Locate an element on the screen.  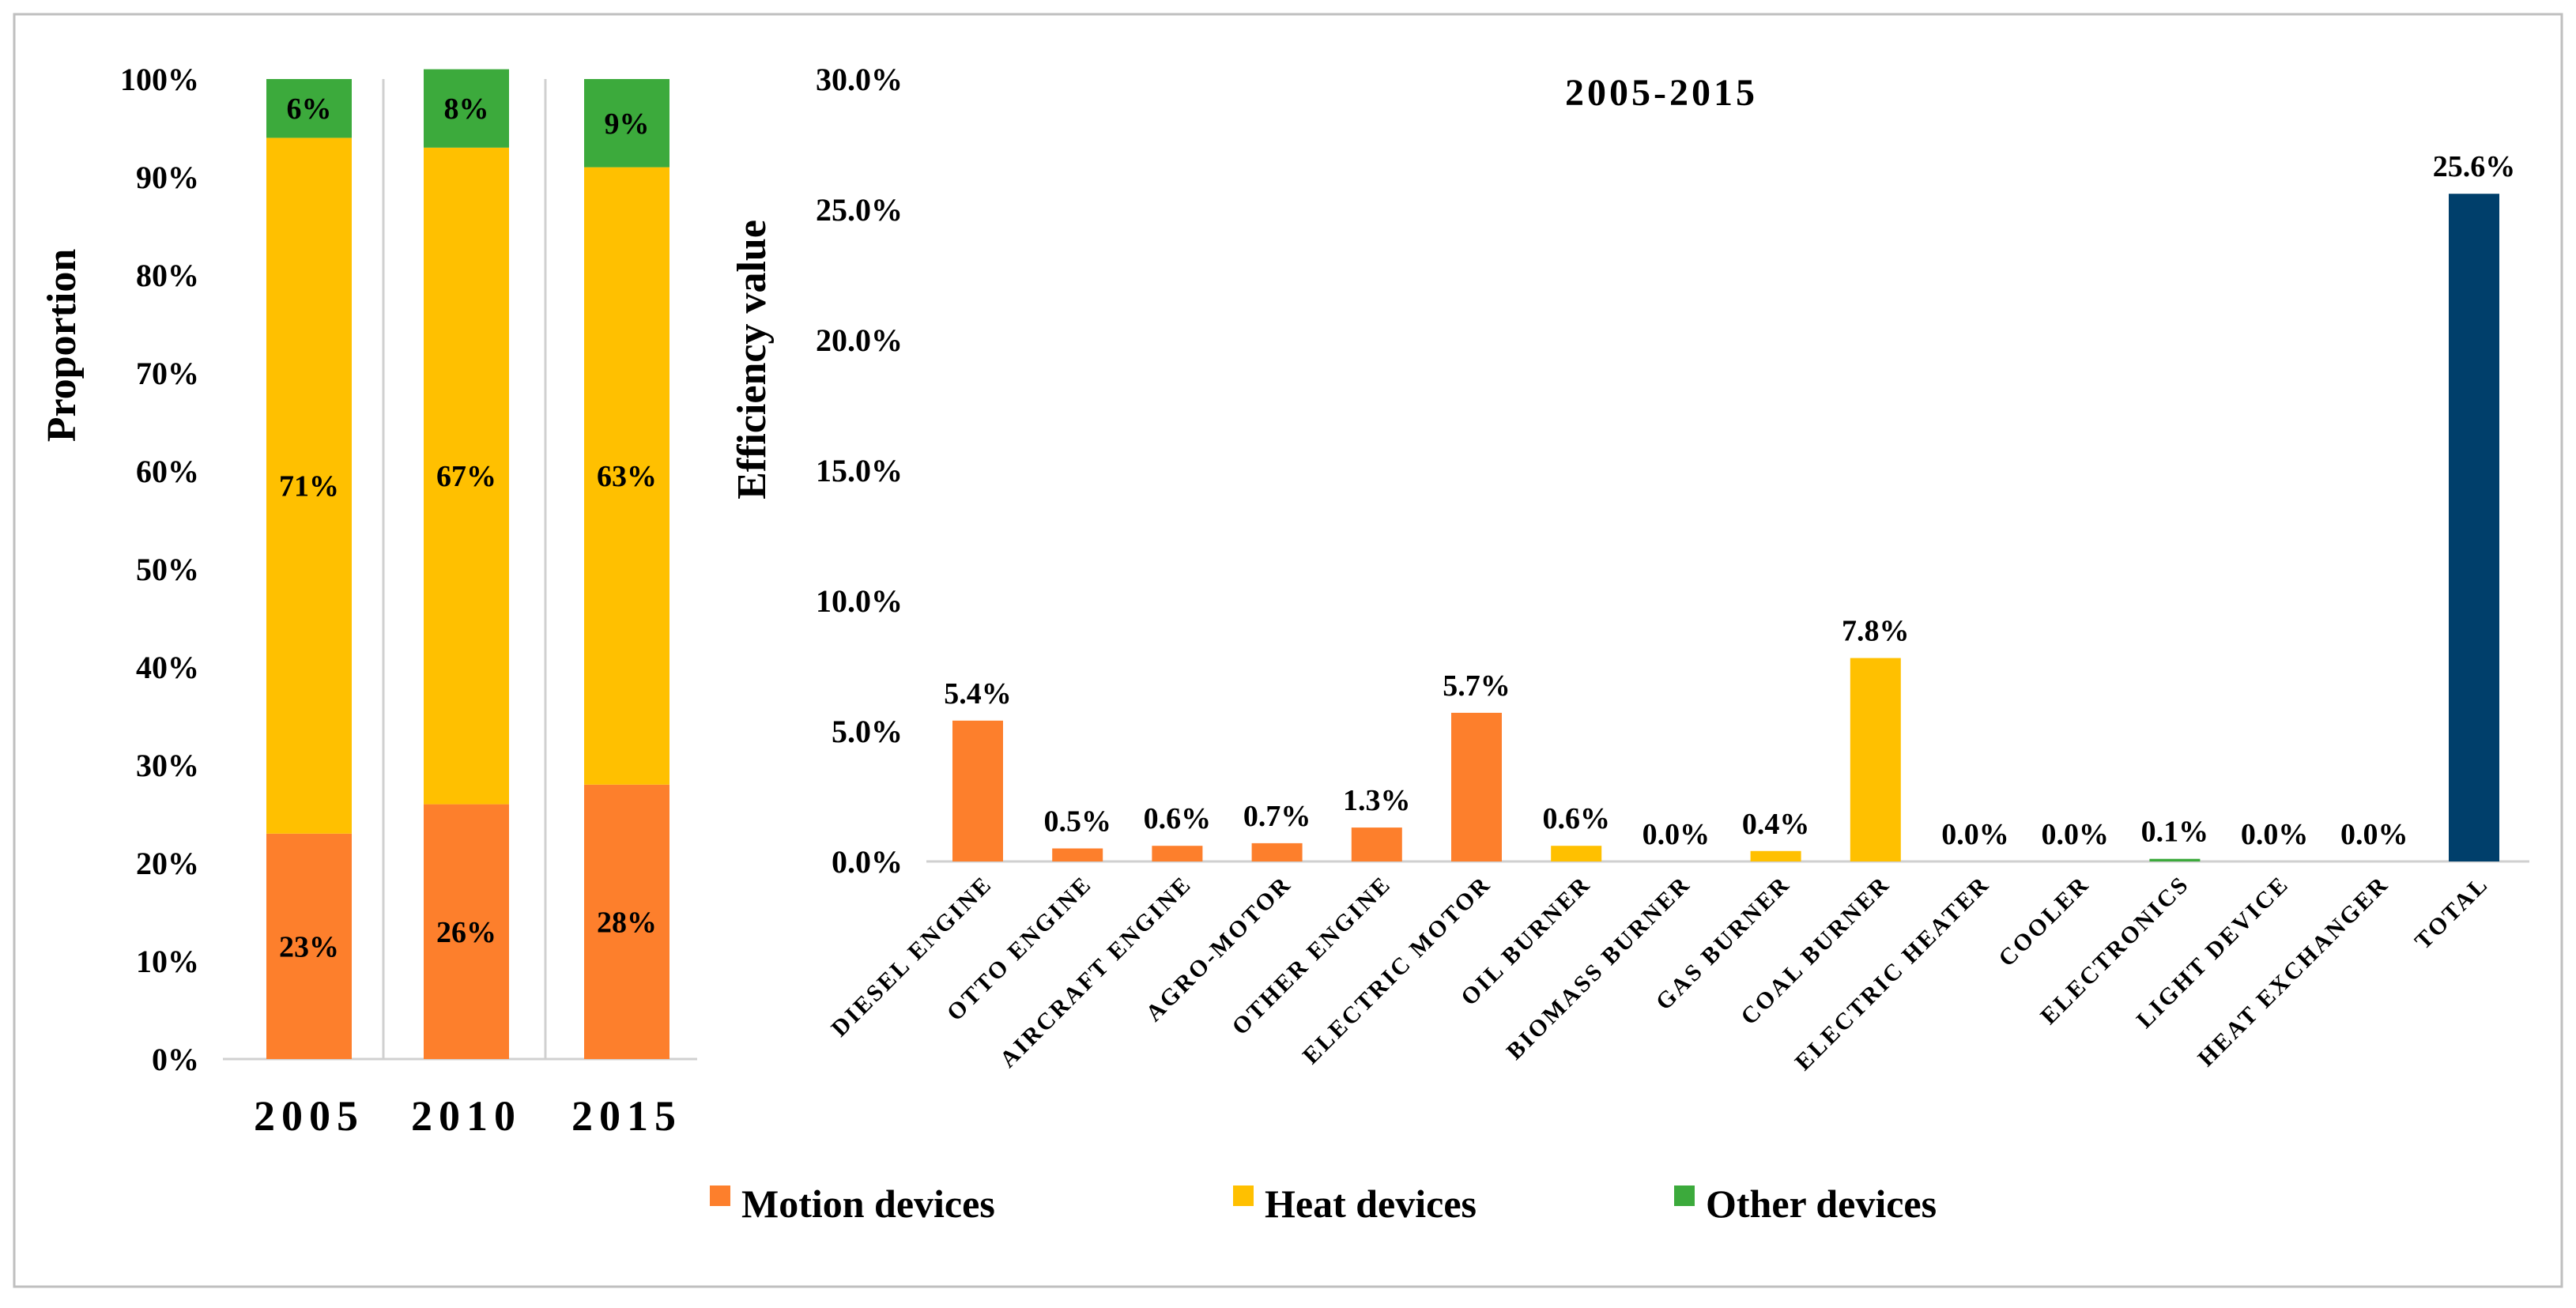
efficiency-bar-coal-burner is located at coordinates (1875, 759).